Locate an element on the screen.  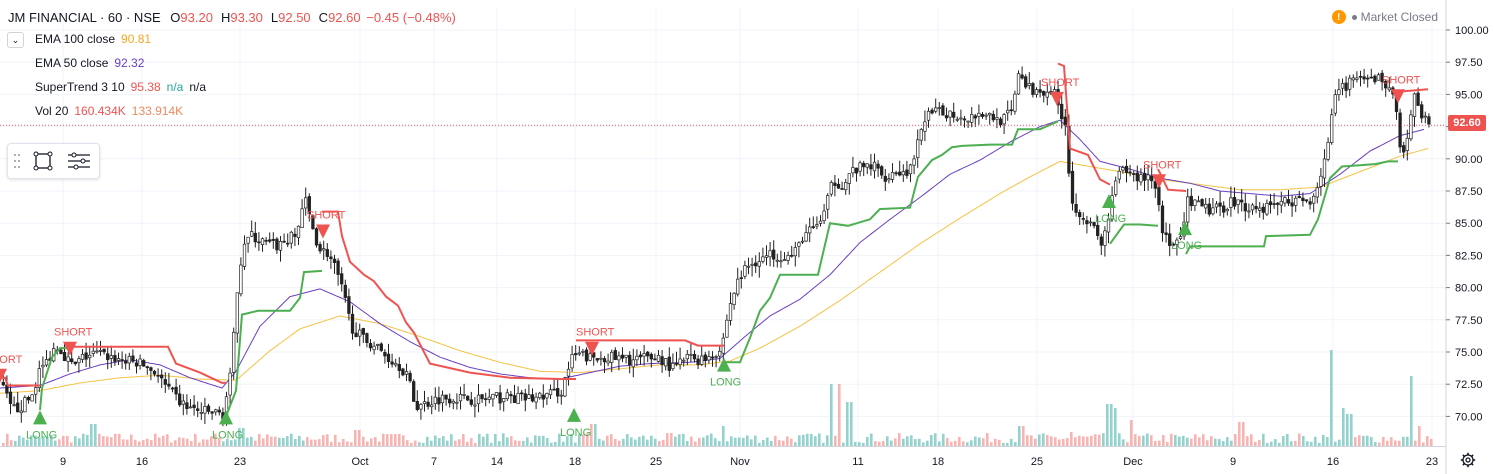
collapse-legend-button: ⌄ is located at coordinates (15, 40).